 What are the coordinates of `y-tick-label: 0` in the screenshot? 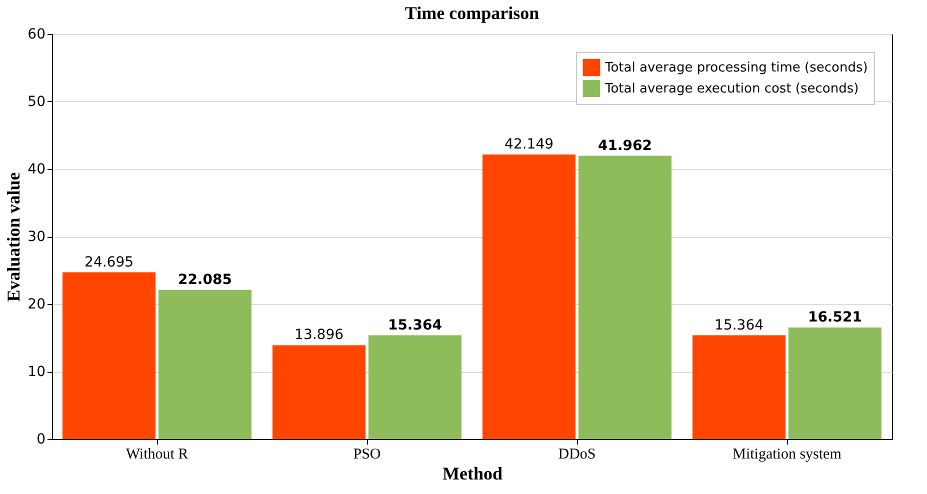 It's located at (41, 440).